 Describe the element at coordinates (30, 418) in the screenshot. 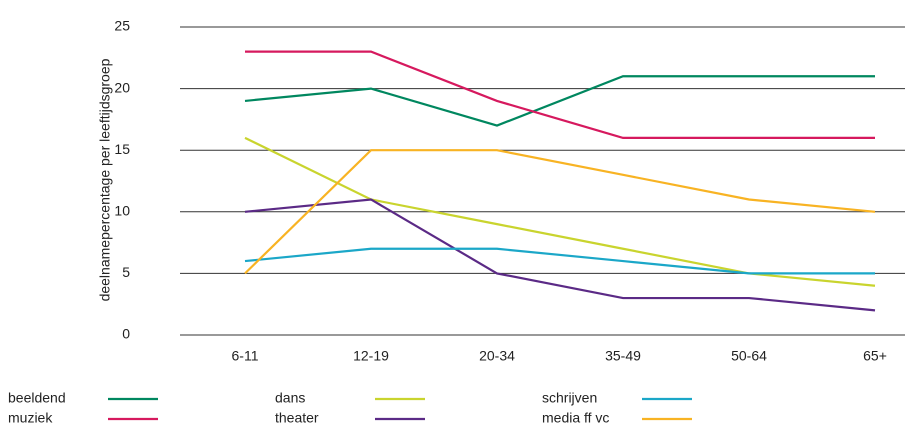

I see `legend-label: muziek` at that location.